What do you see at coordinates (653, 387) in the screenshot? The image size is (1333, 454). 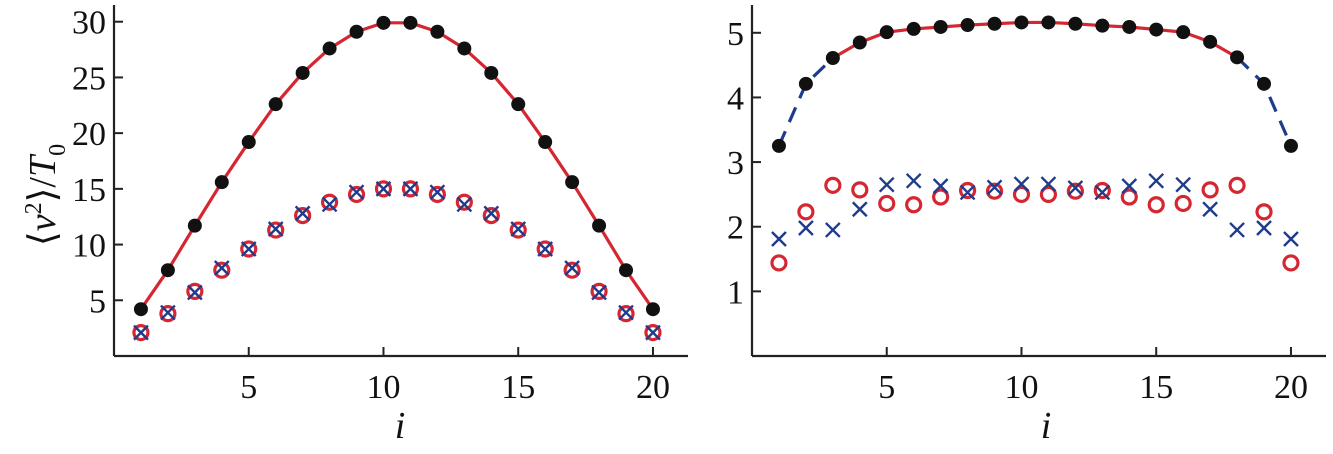 I see `left-x-tick-label: 20` at bounding box center [653, 387].